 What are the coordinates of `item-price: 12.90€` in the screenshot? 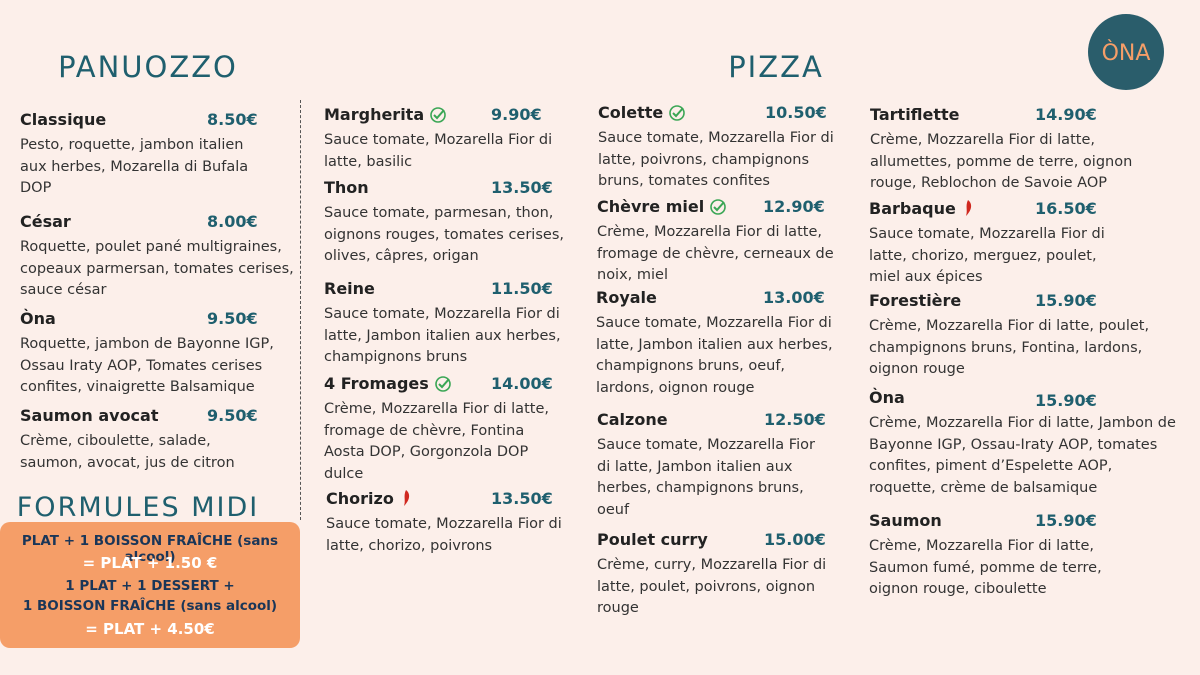 It's located at (794, 206).